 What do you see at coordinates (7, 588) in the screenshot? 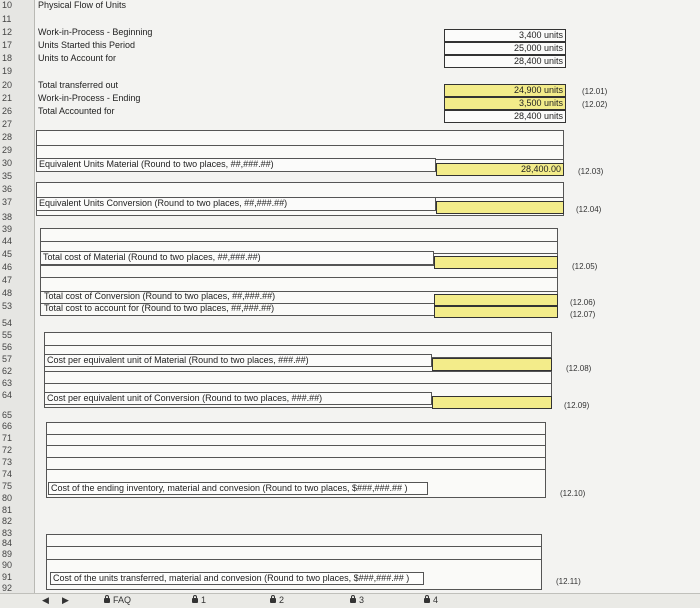
I see `row-number: 92` at bounding box center [7, 588].